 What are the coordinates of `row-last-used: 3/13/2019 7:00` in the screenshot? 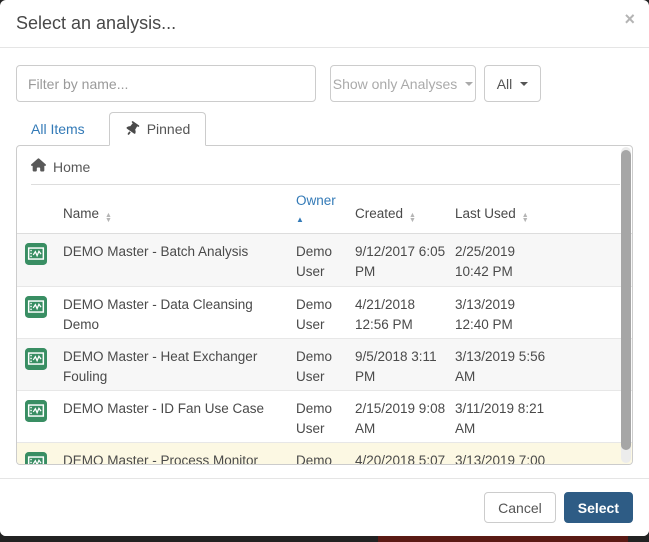 It's located at (500, 459).